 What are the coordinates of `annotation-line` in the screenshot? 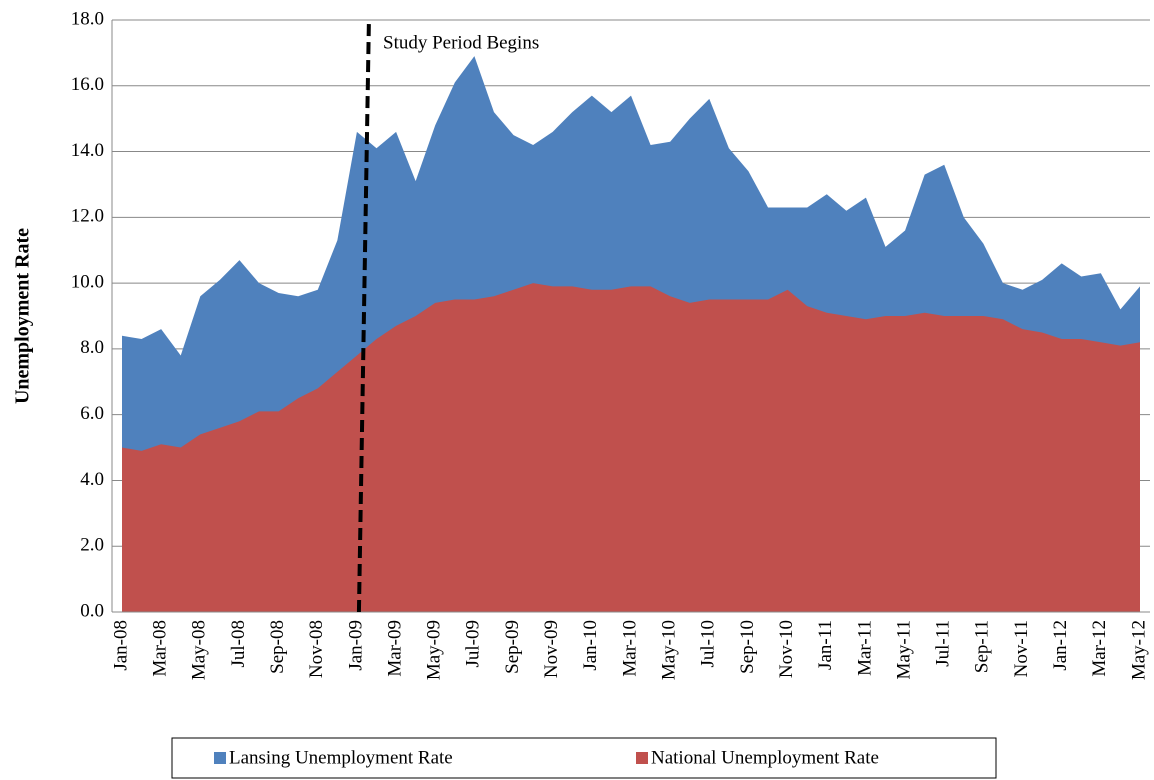 It's located at (363, 316).